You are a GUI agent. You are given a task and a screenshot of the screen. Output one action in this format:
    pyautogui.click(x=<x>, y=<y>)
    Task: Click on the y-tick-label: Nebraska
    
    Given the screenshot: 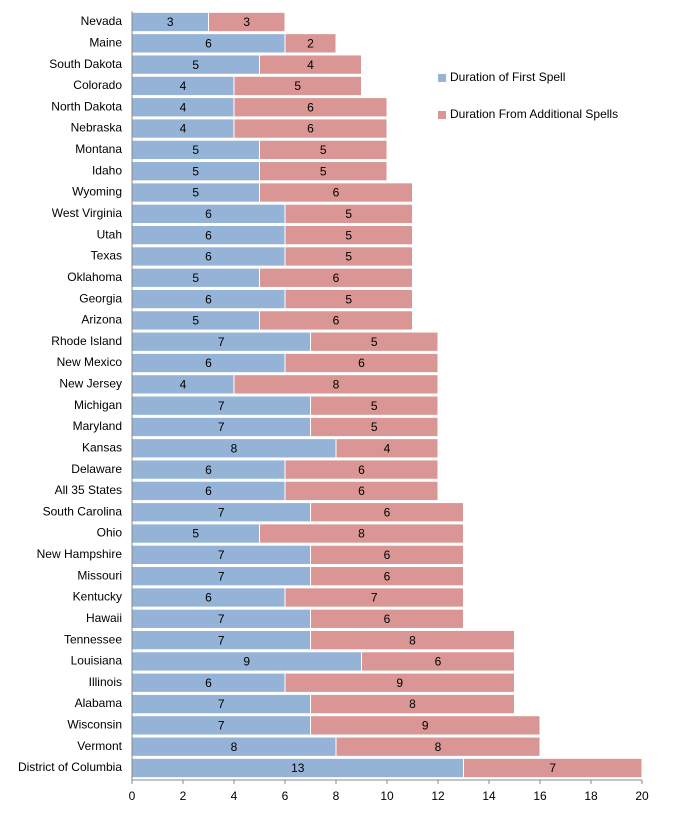 What is the action you would take?
    pyautogui.click(x=97, y=128)
    